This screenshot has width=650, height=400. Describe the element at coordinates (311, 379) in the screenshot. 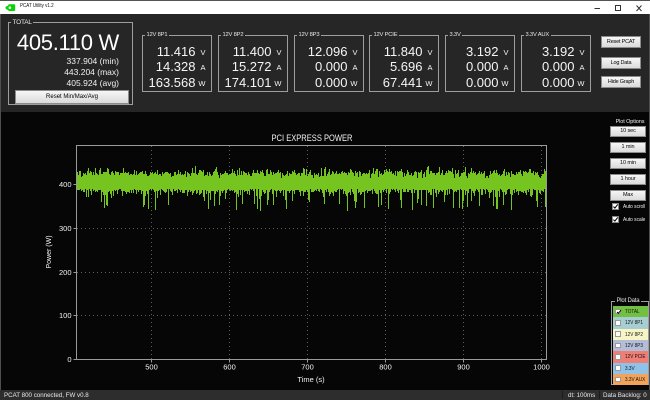

I see `svg-text: Time (s)` at that location.